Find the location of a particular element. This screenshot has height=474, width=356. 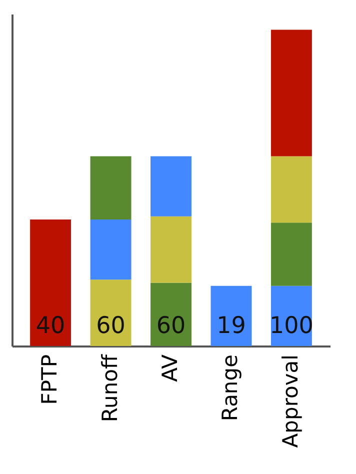

x-tick-label: AV is located at coordinates (170, 368).